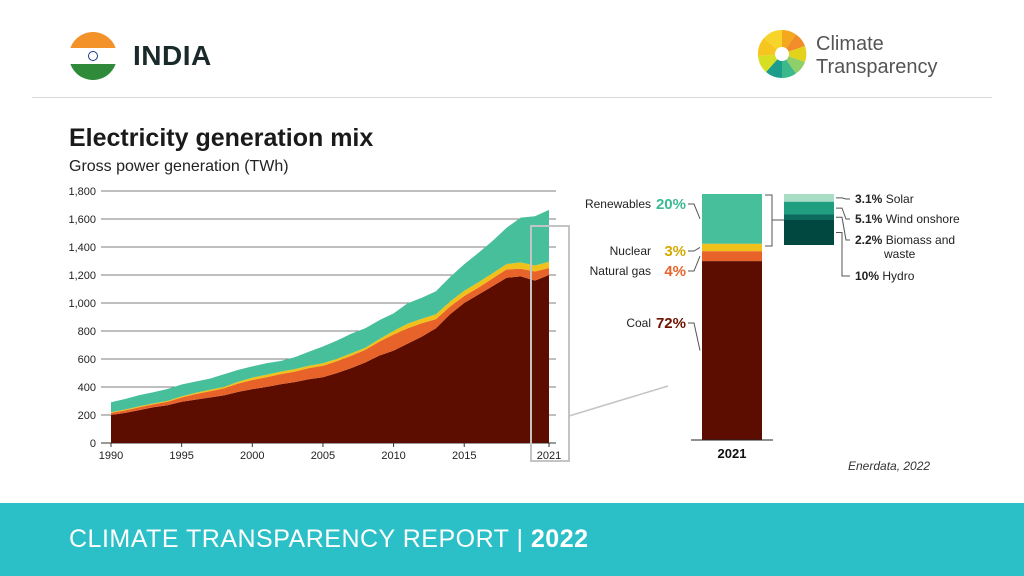 Image resolution: width=1024 pixels, height=576 pixels. I want to click on natural-gas-bar-segment, so click(732, 256).